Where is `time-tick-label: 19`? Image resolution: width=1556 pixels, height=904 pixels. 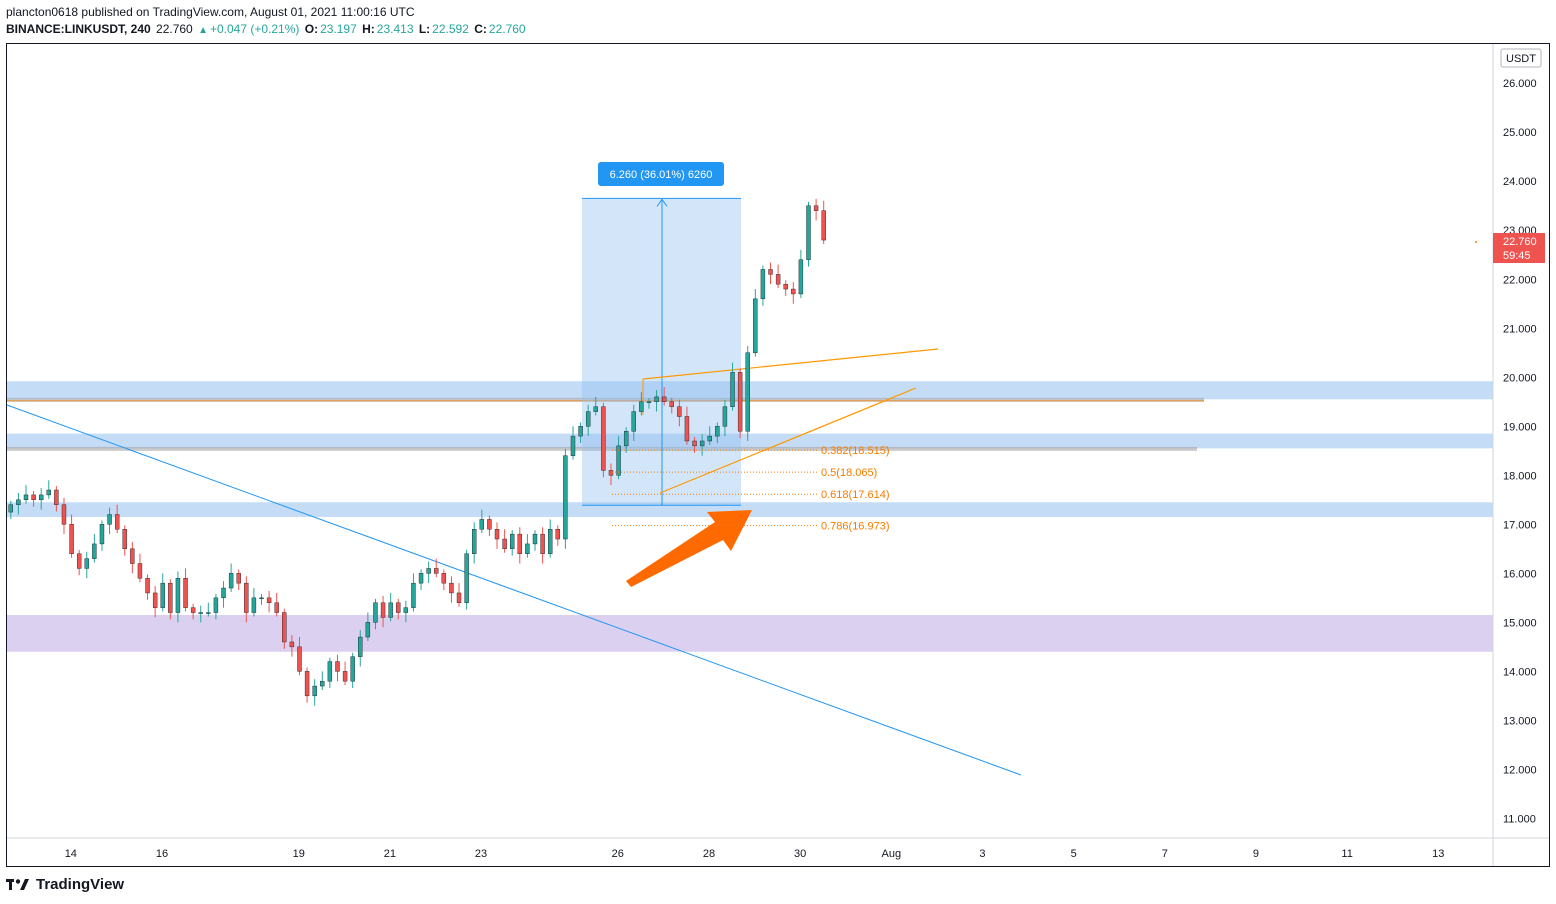
time-tick-label: 19 is located at coordinates (299, 854).